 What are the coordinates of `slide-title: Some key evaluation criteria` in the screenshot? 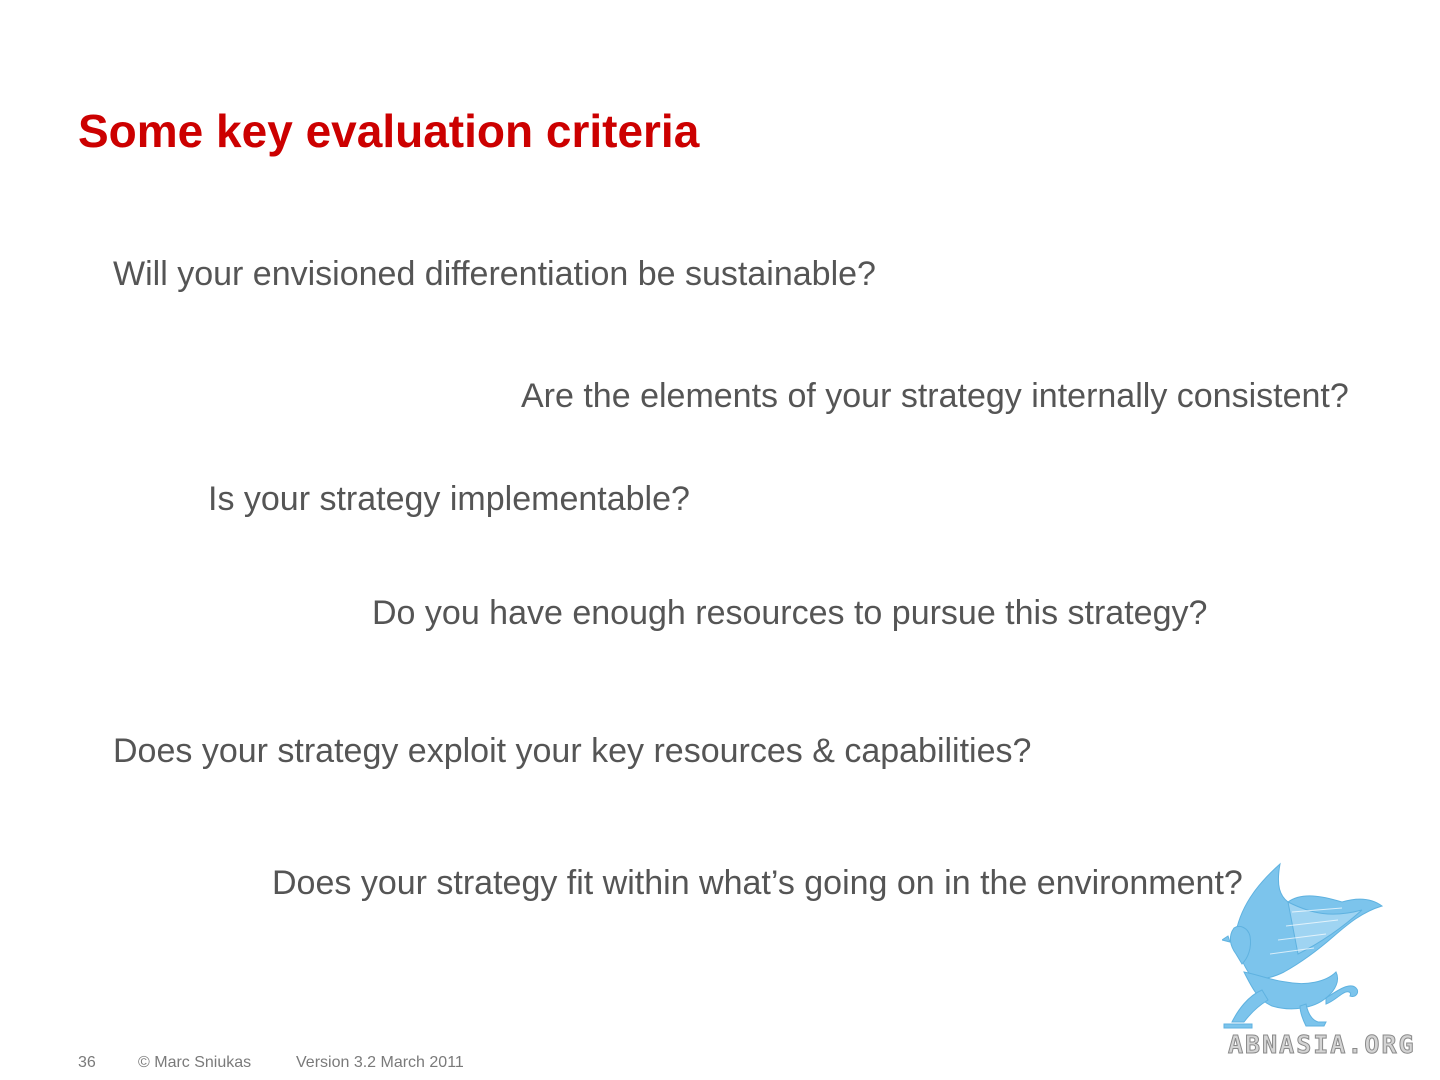 It's located at (389, 131).